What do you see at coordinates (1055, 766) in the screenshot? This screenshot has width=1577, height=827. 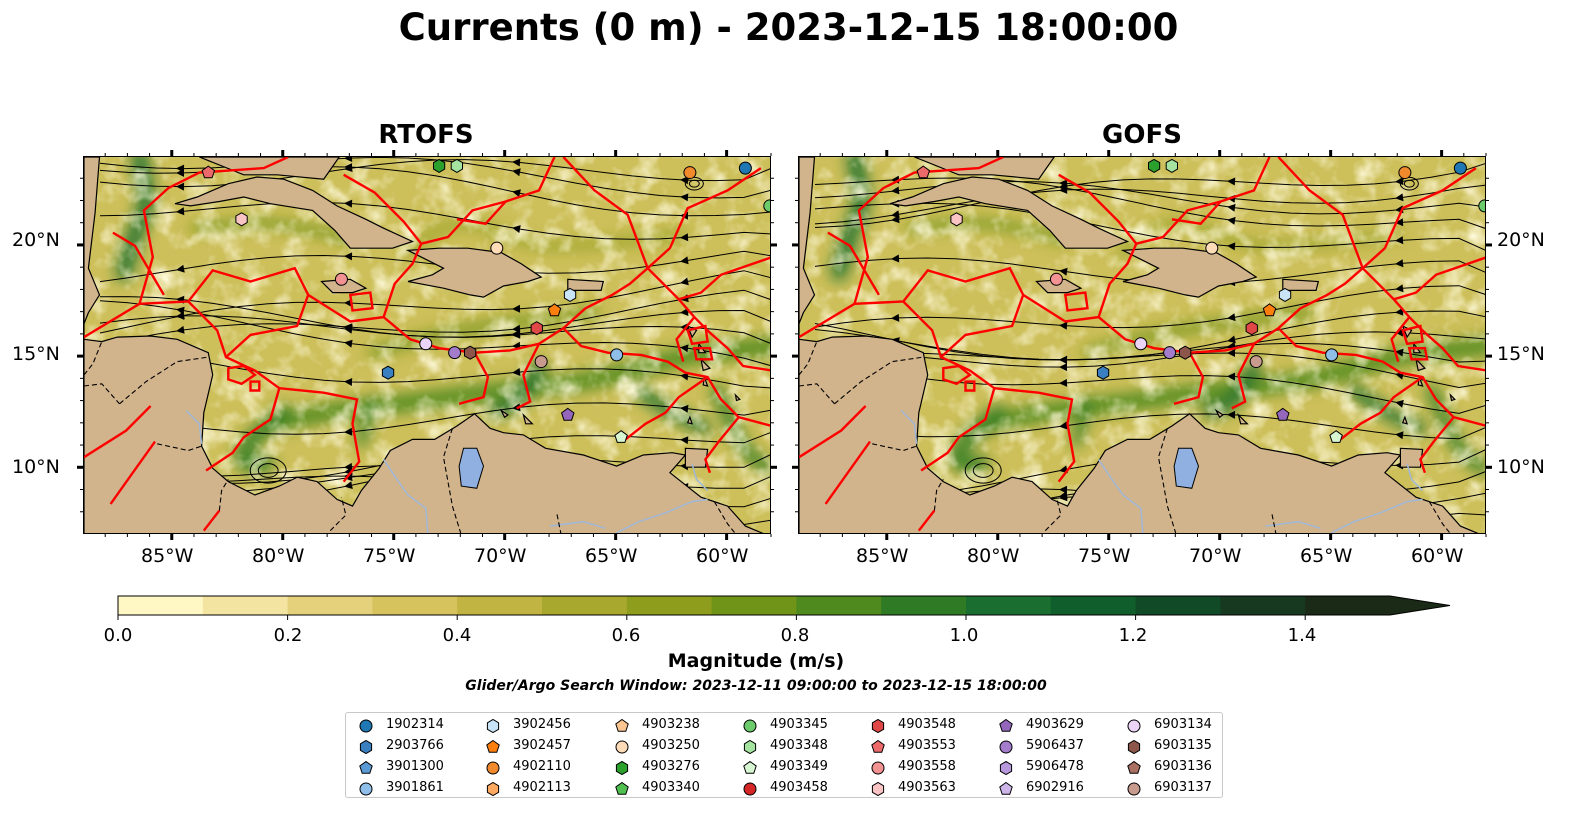 I see `legend-label: 5906478` at bounding box center [1055, 766].